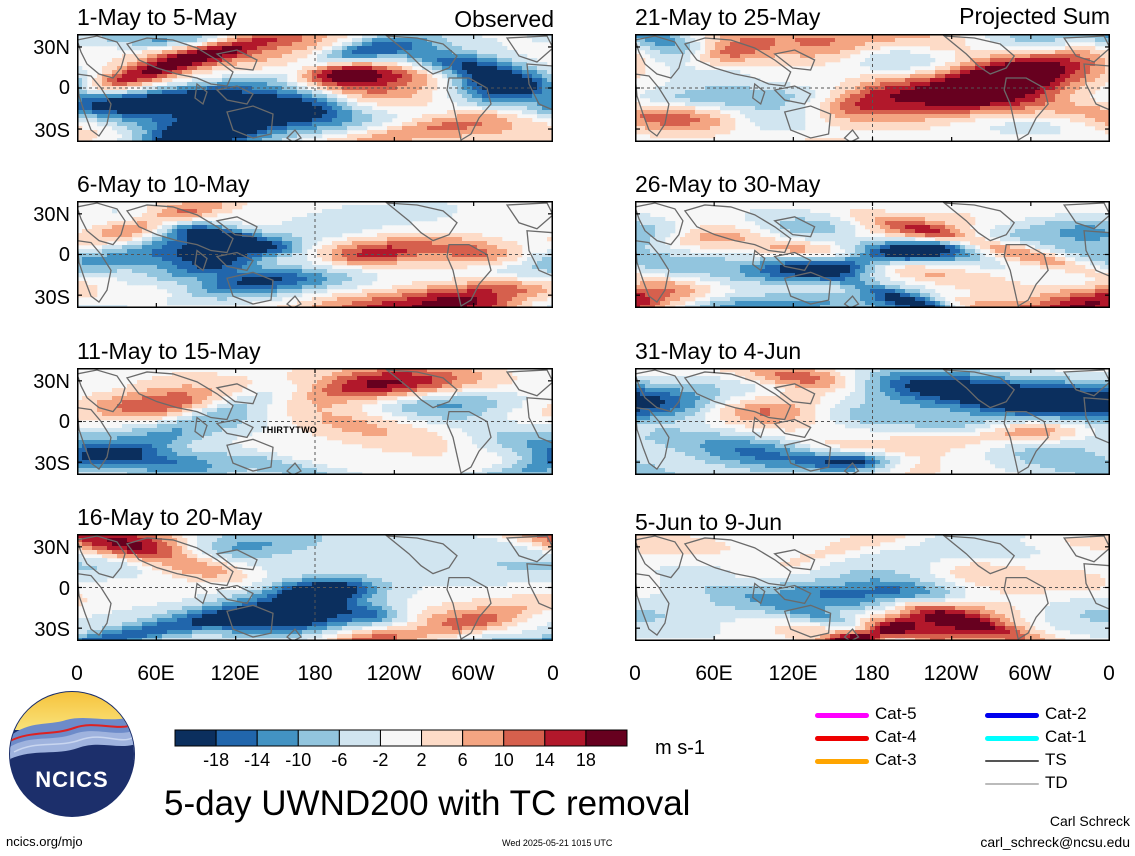  Describe the element at coordinates (339, 760) in the screenshot. I see `colorbar-tick-label: -6` at that location.